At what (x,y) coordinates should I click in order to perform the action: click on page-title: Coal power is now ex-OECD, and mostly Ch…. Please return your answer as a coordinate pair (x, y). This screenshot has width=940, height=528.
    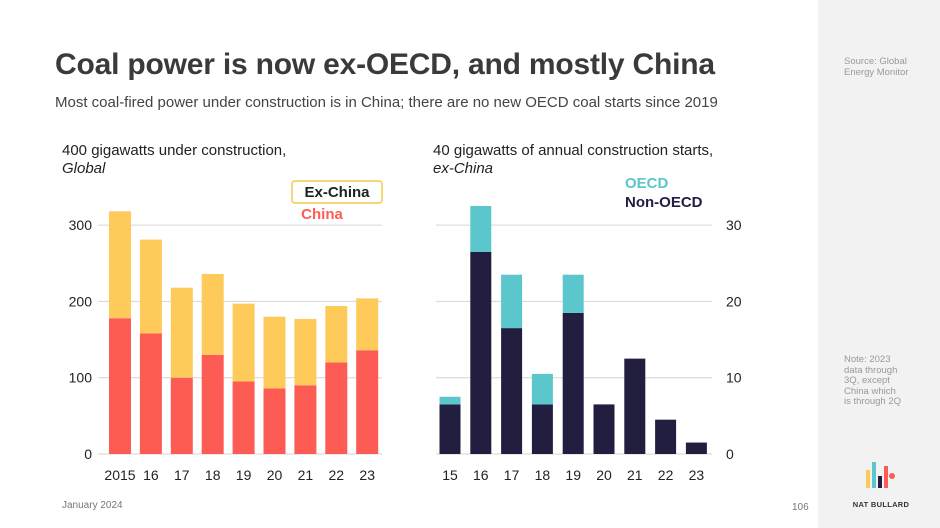
    Looking at the image, I should click on (385, 64).